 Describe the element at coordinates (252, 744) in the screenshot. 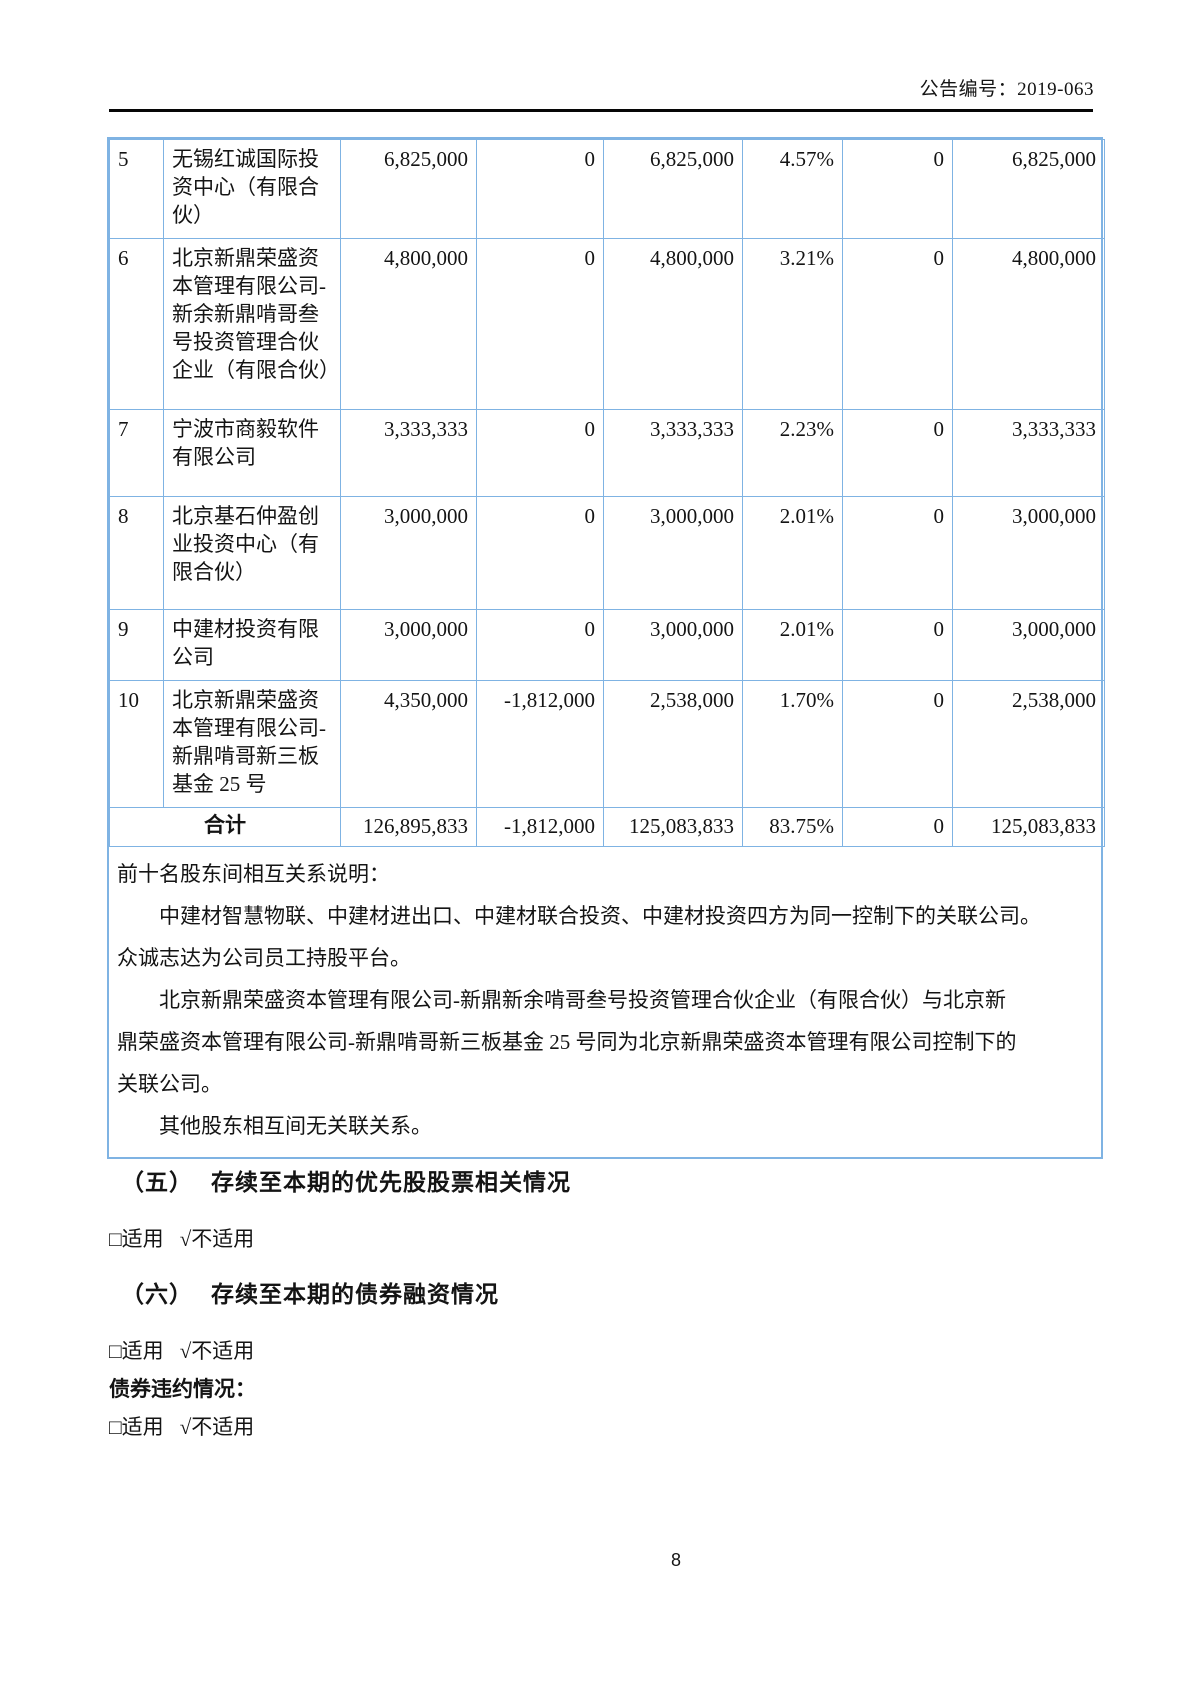

I see `shareholder-name-cell: 北京新鼎荣盛资本管理有限公司-新鼎啃哥新三板基金 25 号` at that location.